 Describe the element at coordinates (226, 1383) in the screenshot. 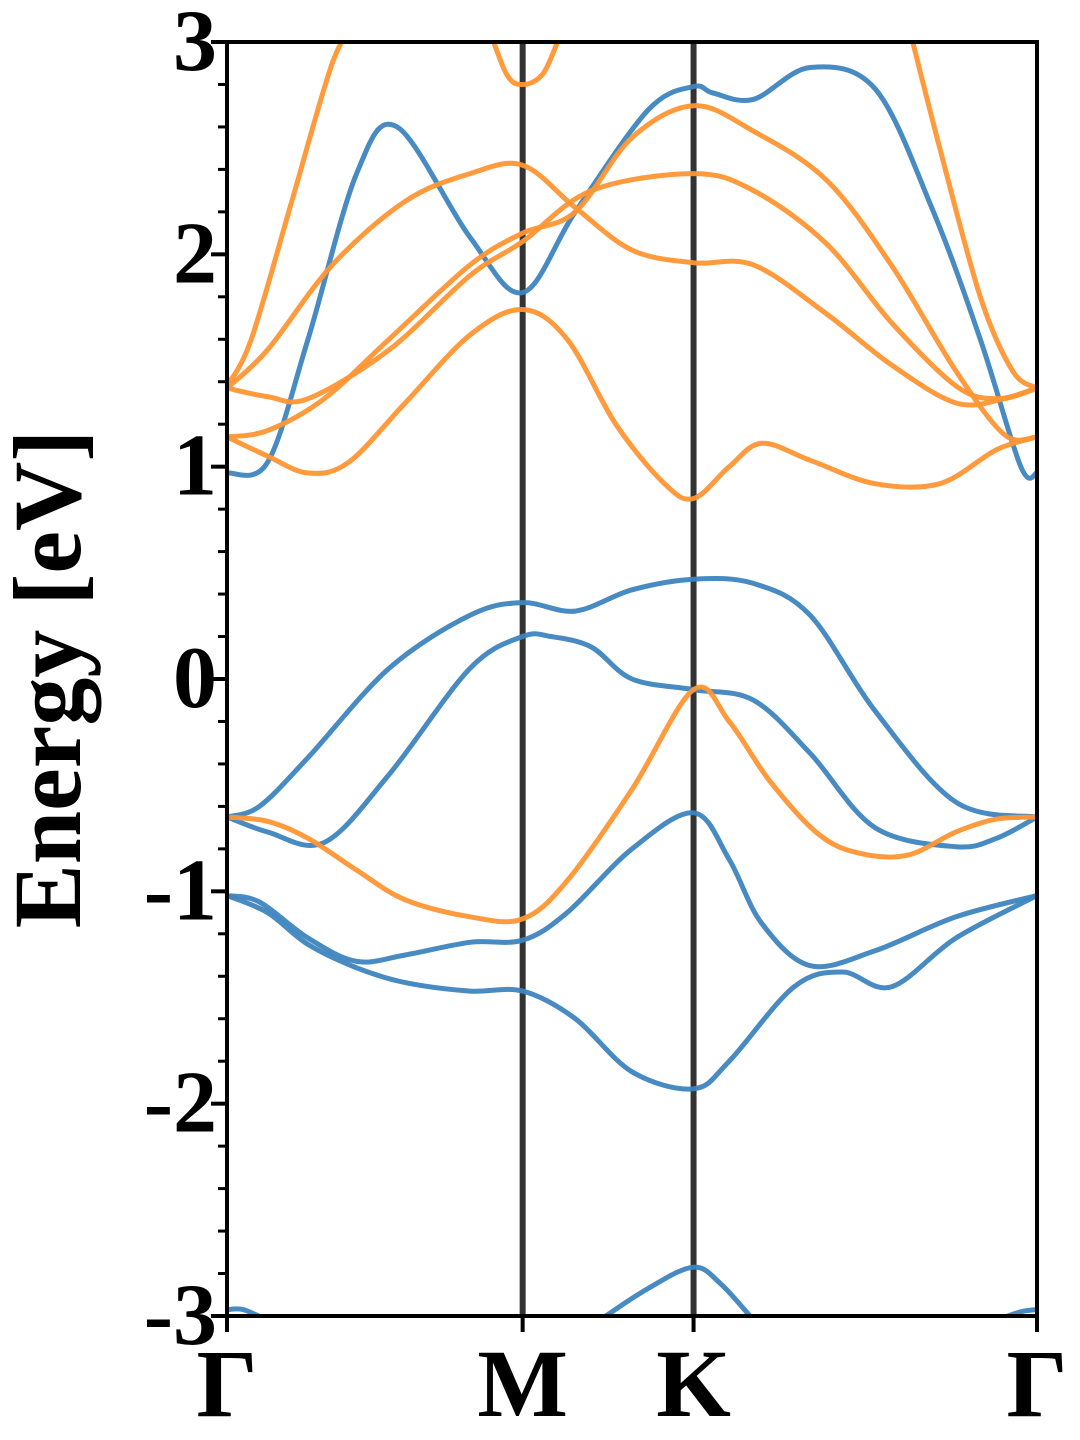

I see `x-tick-label-0: Γ` at that location.